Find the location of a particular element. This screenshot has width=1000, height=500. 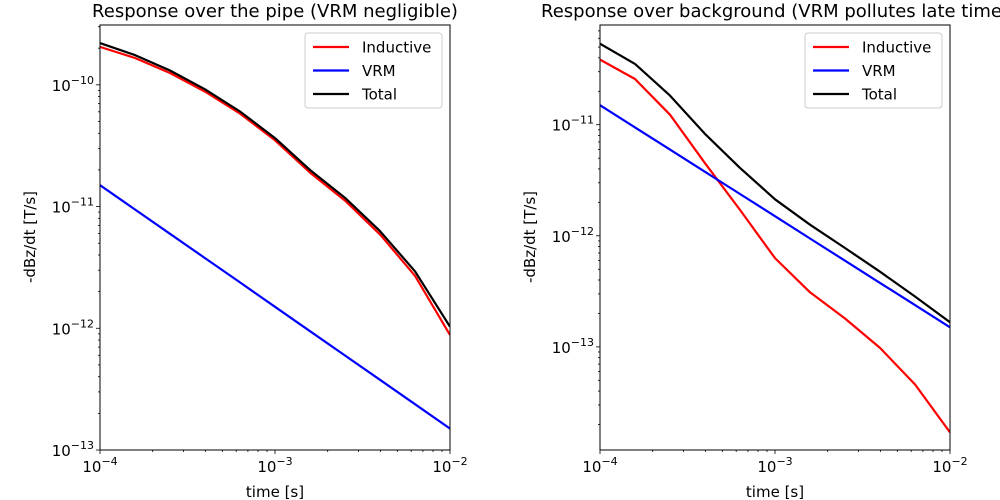

right-y-tick-label: 10−11 is located at coordinates (573, 124).